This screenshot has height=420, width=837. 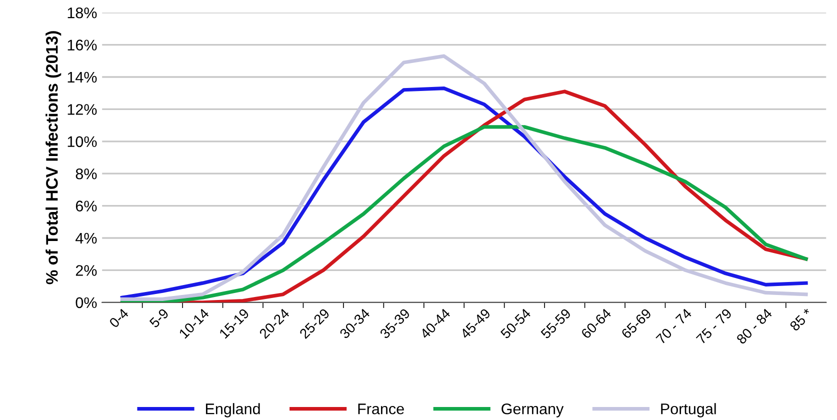 What do you see at coordinates (159, 318) in the screenshot?
I see `x-tick-label: 5-9` at bounding box center [159, 318].